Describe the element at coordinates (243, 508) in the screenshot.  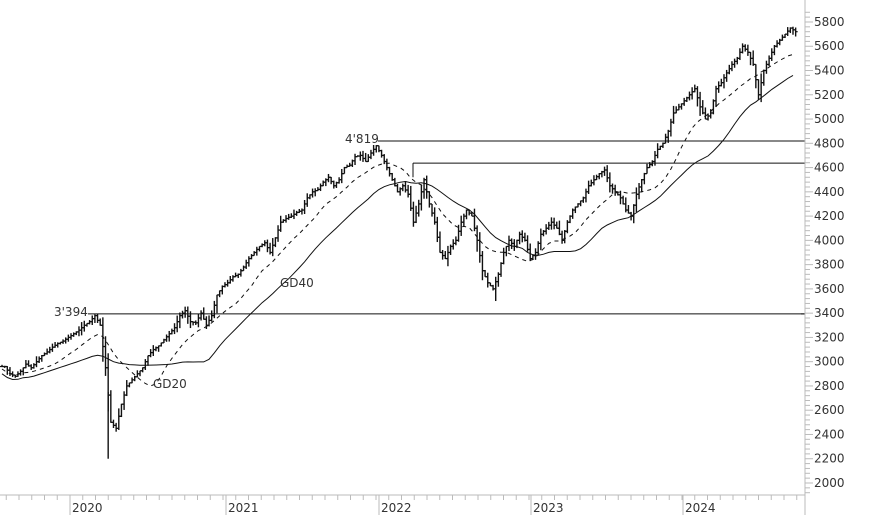
I see `x-tick-label: 2021` at that location.